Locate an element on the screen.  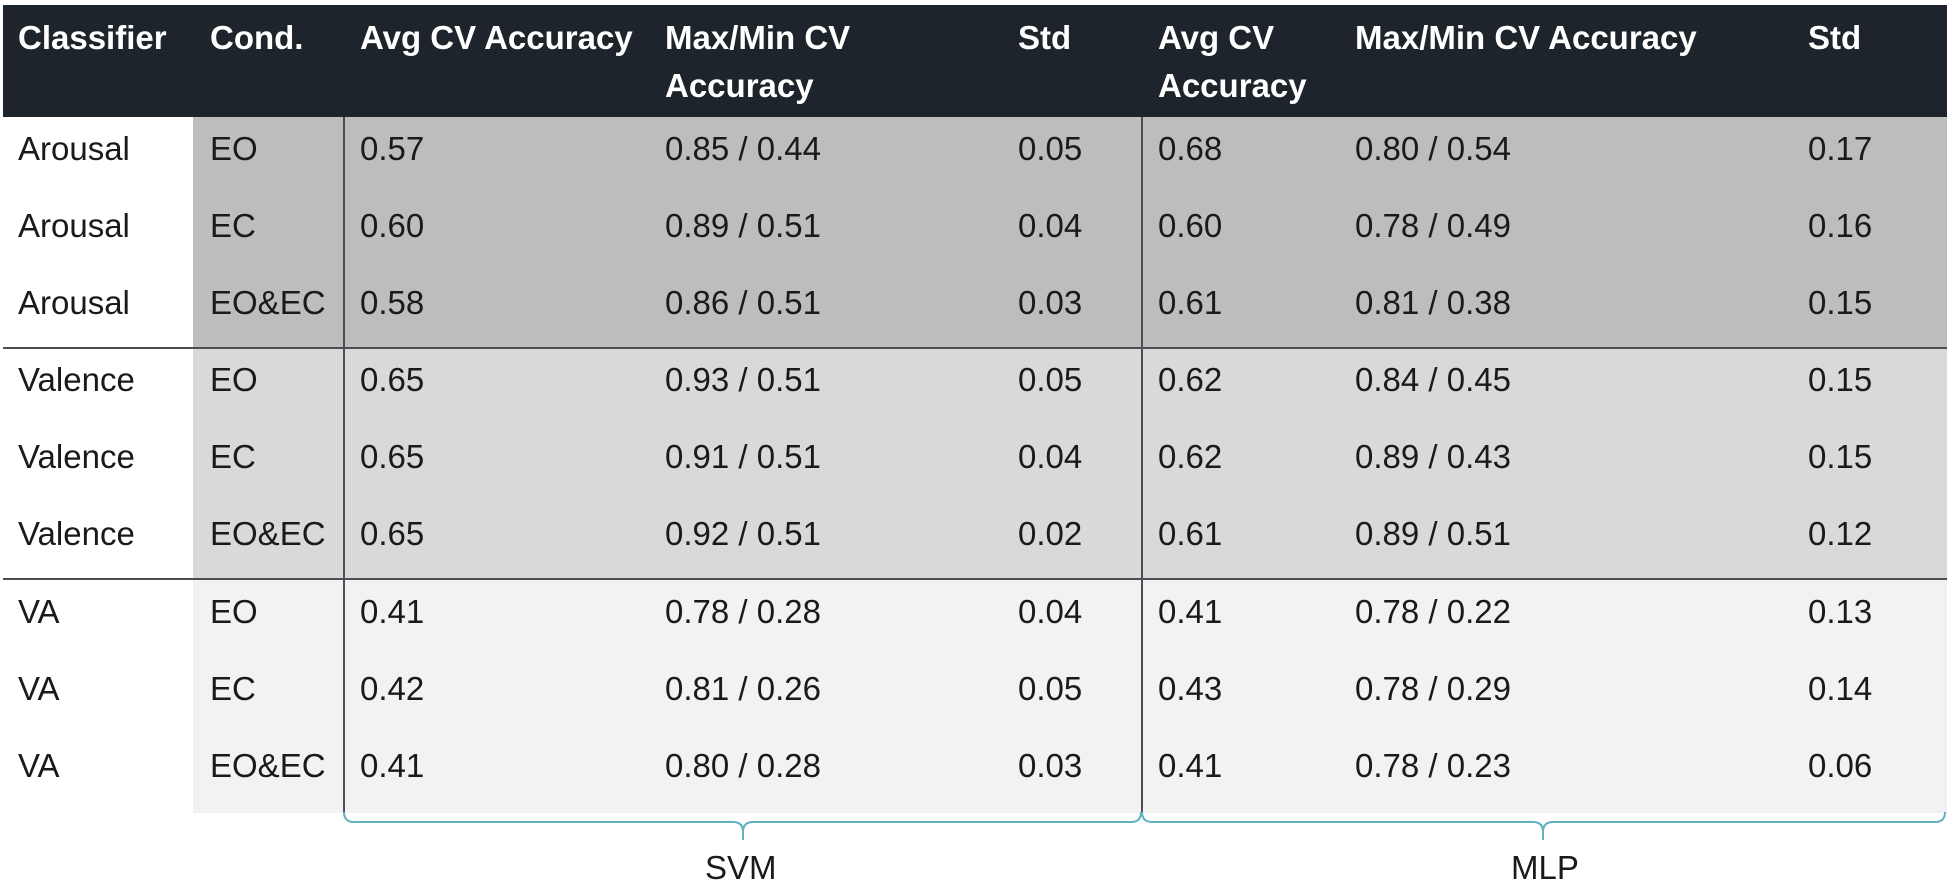
mlp-maxmin-cell: 0.84 / 0.45 is located at coordinates (1433, 379).